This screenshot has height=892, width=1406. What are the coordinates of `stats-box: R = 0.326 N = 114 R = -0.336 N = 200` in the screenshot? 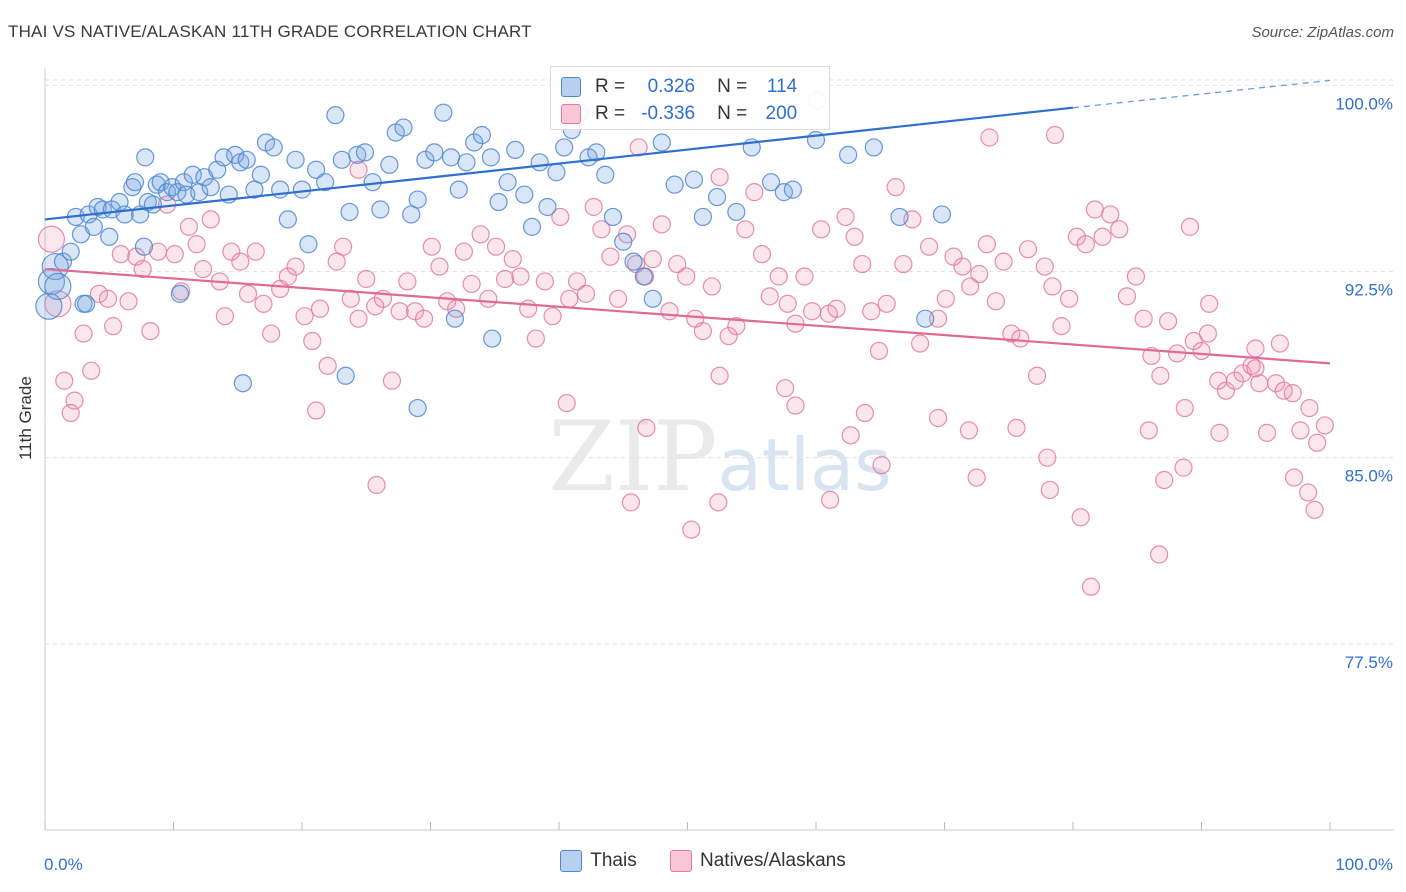 It's located at (690, 98).